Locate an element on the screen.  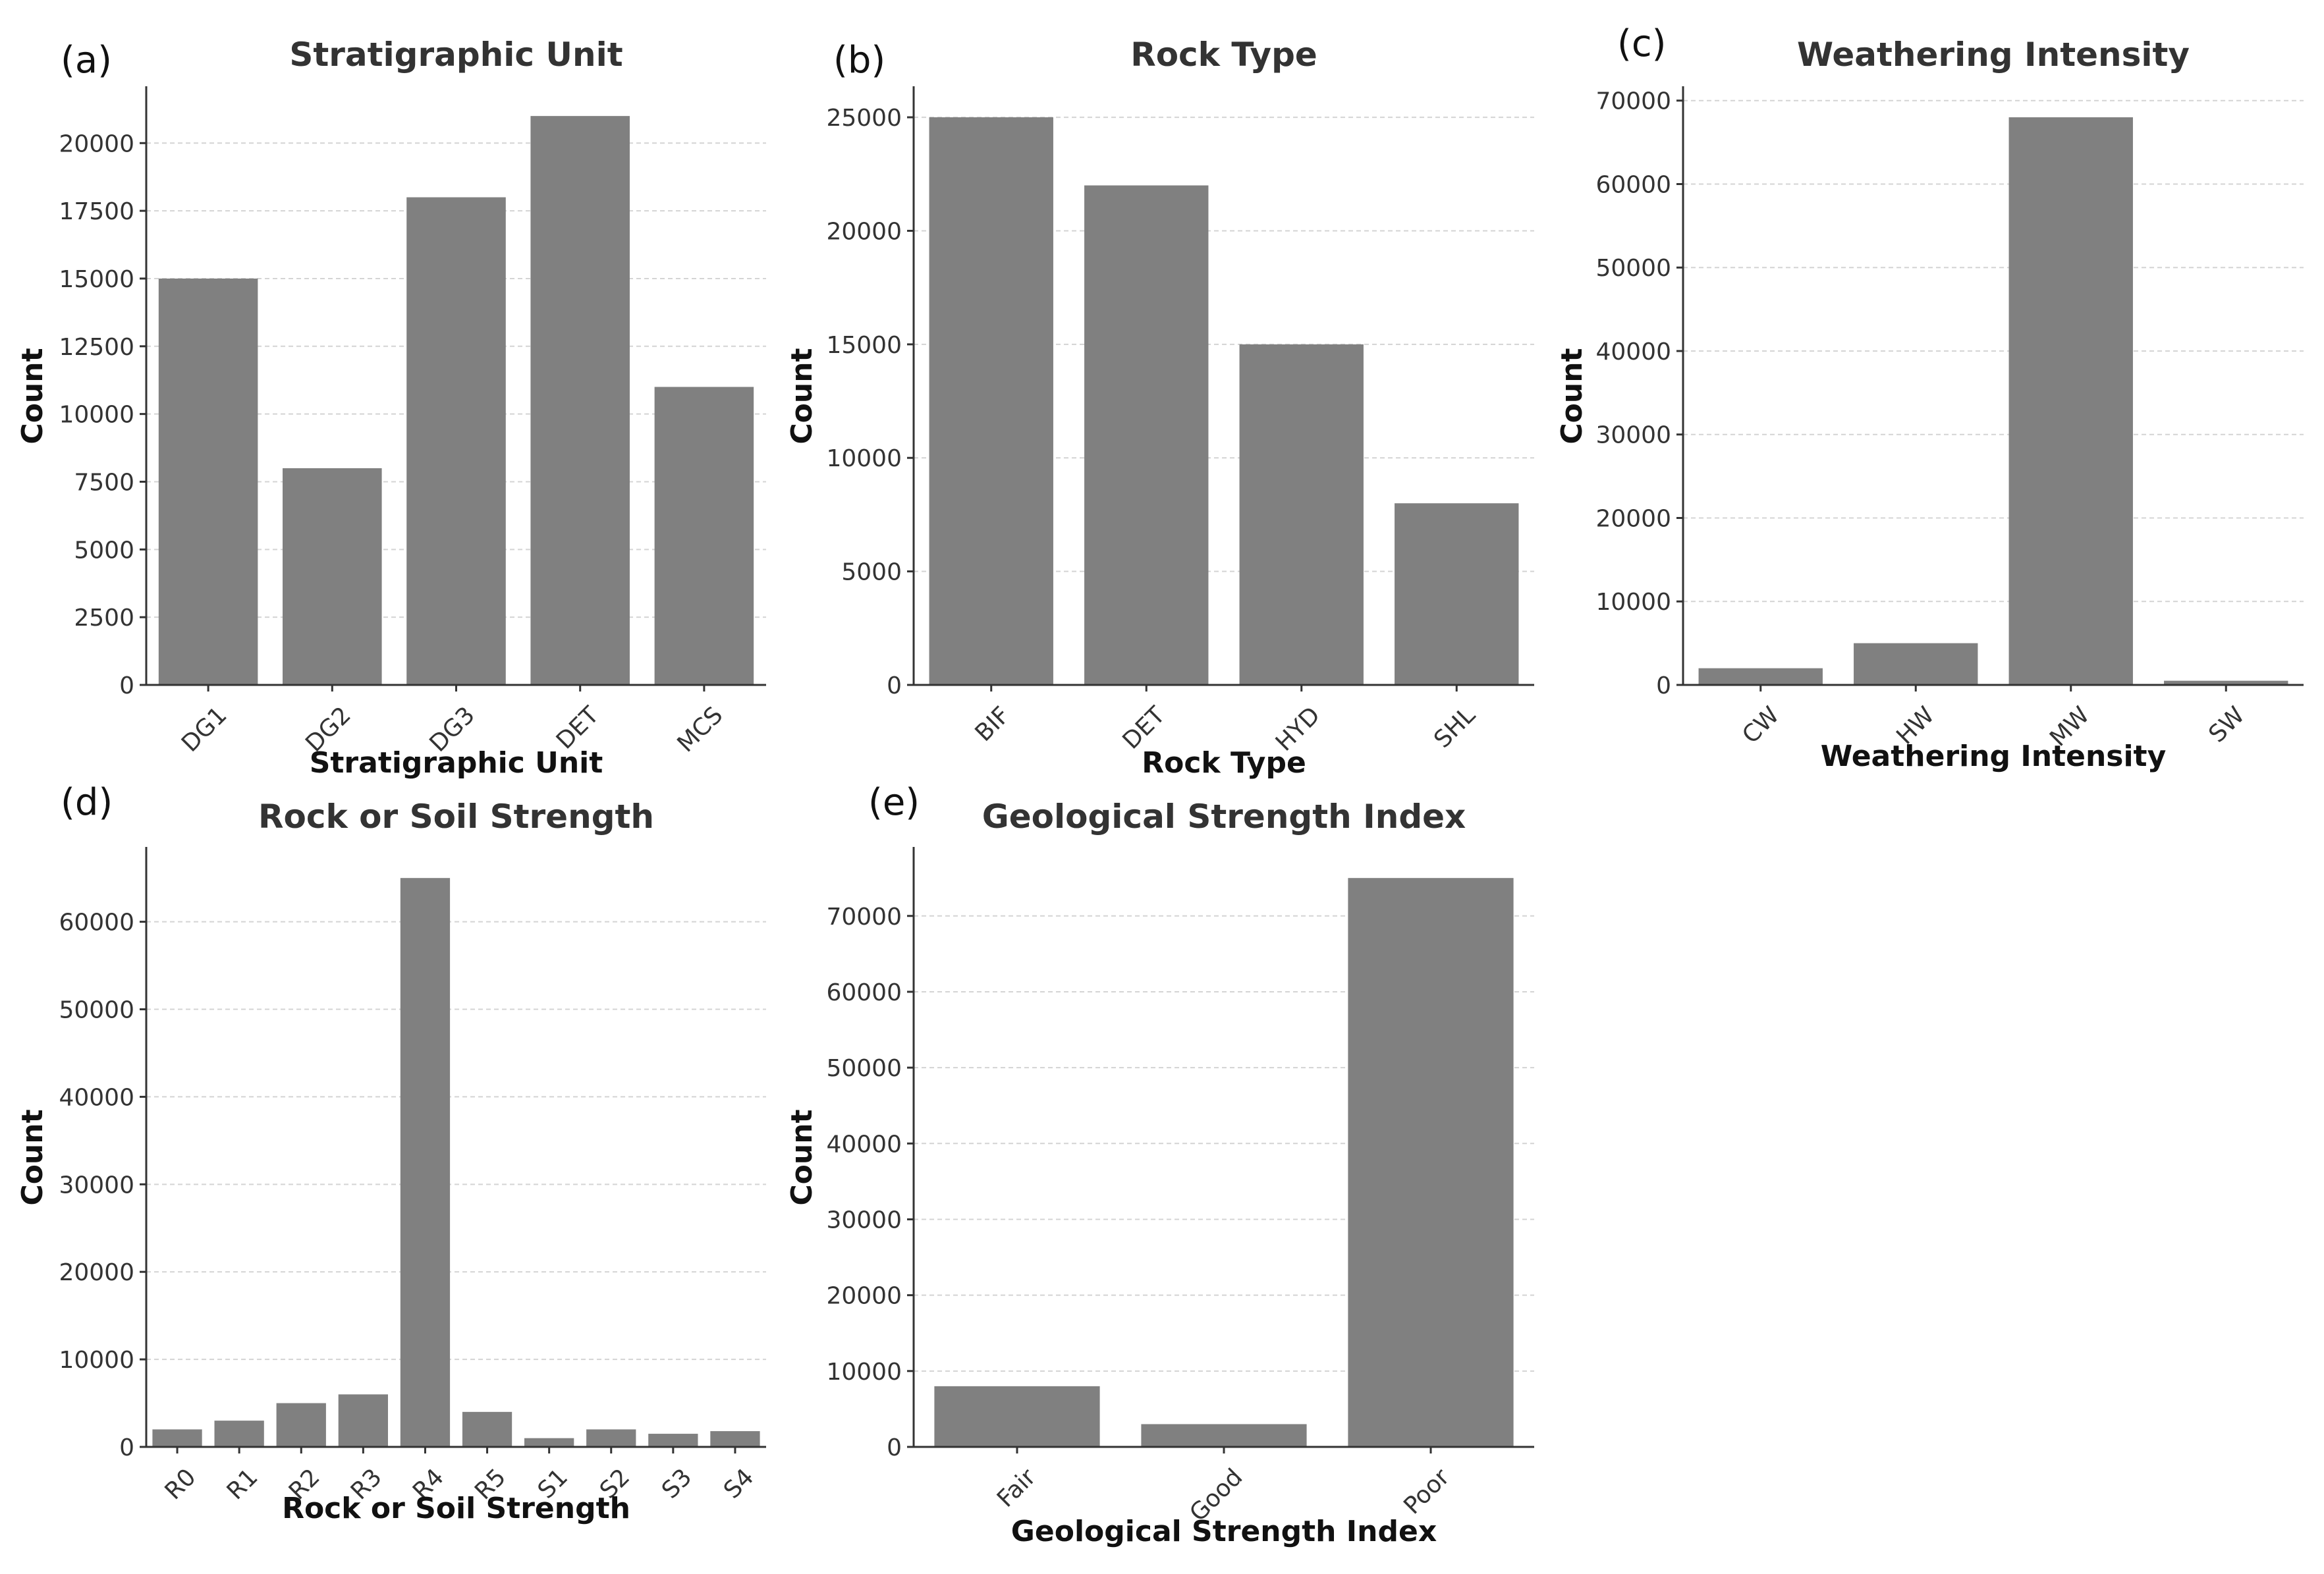
bar-s4 is located at coordinates (735, 1439).